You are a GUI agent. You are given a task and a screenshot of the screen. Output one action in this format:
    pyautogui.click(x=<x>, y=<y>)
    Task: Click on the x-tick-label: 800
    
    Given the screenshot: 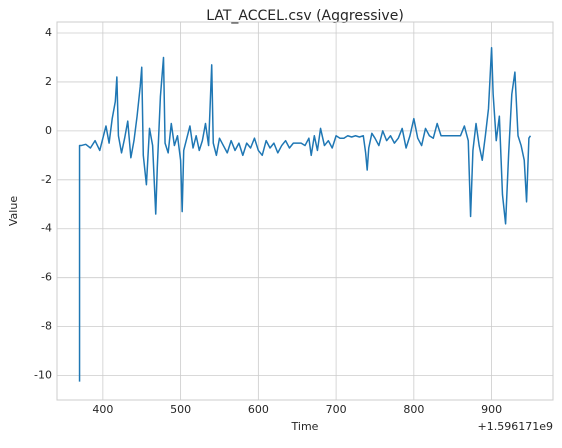 What is the action you would take?
    pyautogui.click(x=413, y=409)
    